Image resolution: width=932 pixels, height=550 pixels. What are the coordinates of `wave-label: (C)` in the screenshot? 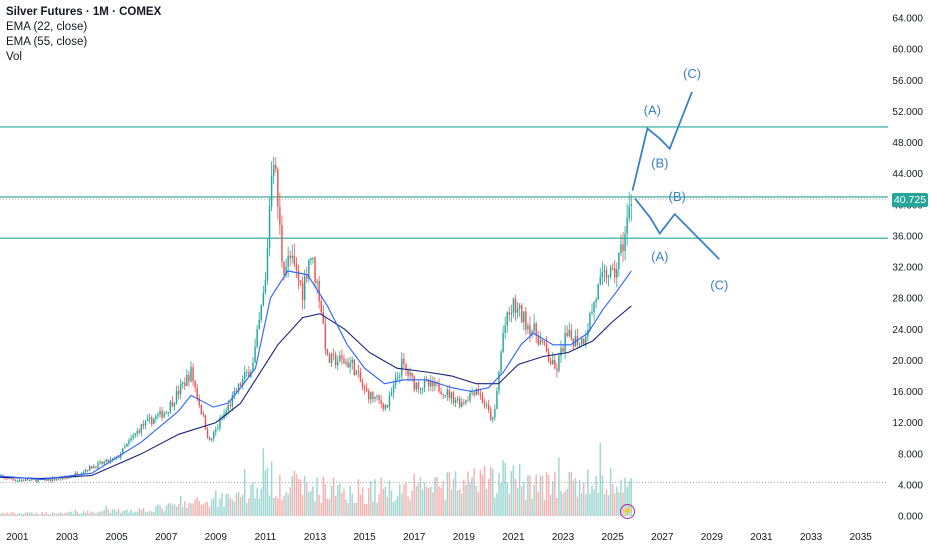 It's located at (719, 285).